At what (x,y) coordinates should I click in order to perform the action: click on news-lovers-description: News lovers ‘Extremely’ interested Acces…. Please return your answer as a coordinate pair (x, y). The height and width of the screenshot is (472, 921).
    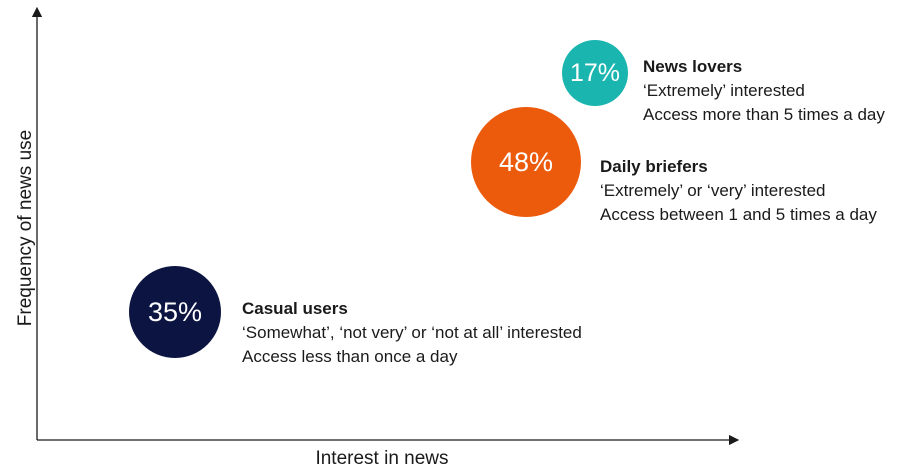
    Looking at the image, I should click on (764, 91).